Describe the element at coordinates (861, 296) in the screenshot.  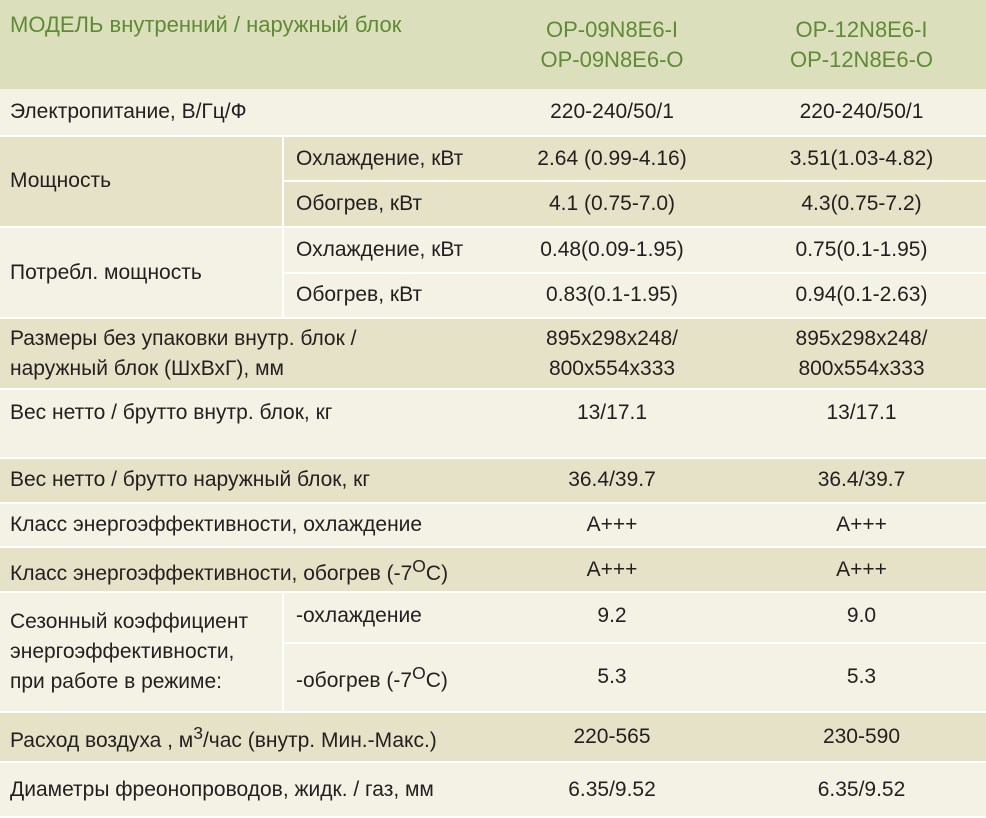
I see `power-input-heating-value-12: 0.94(0.1-2.63)` at that location.